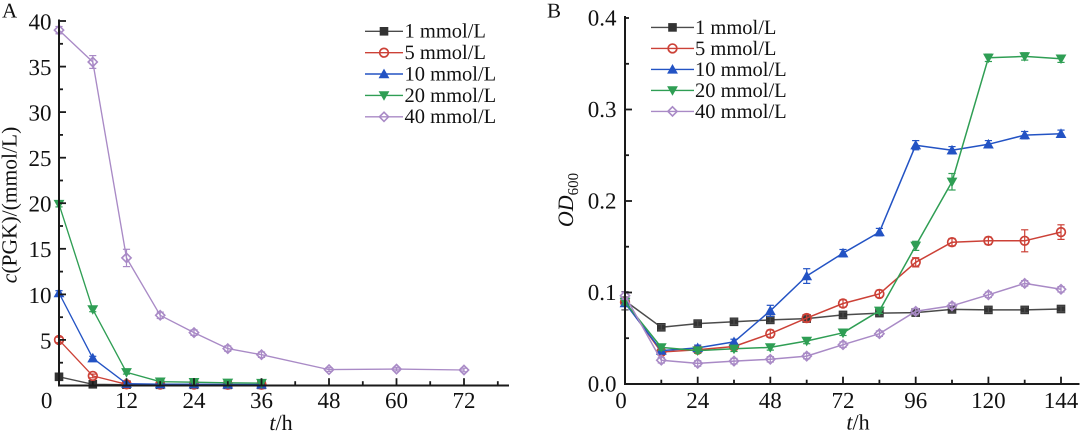 The width and height of the screenshot is (1080, 438). I want to click on svg-text: 35, so click(40, 67).